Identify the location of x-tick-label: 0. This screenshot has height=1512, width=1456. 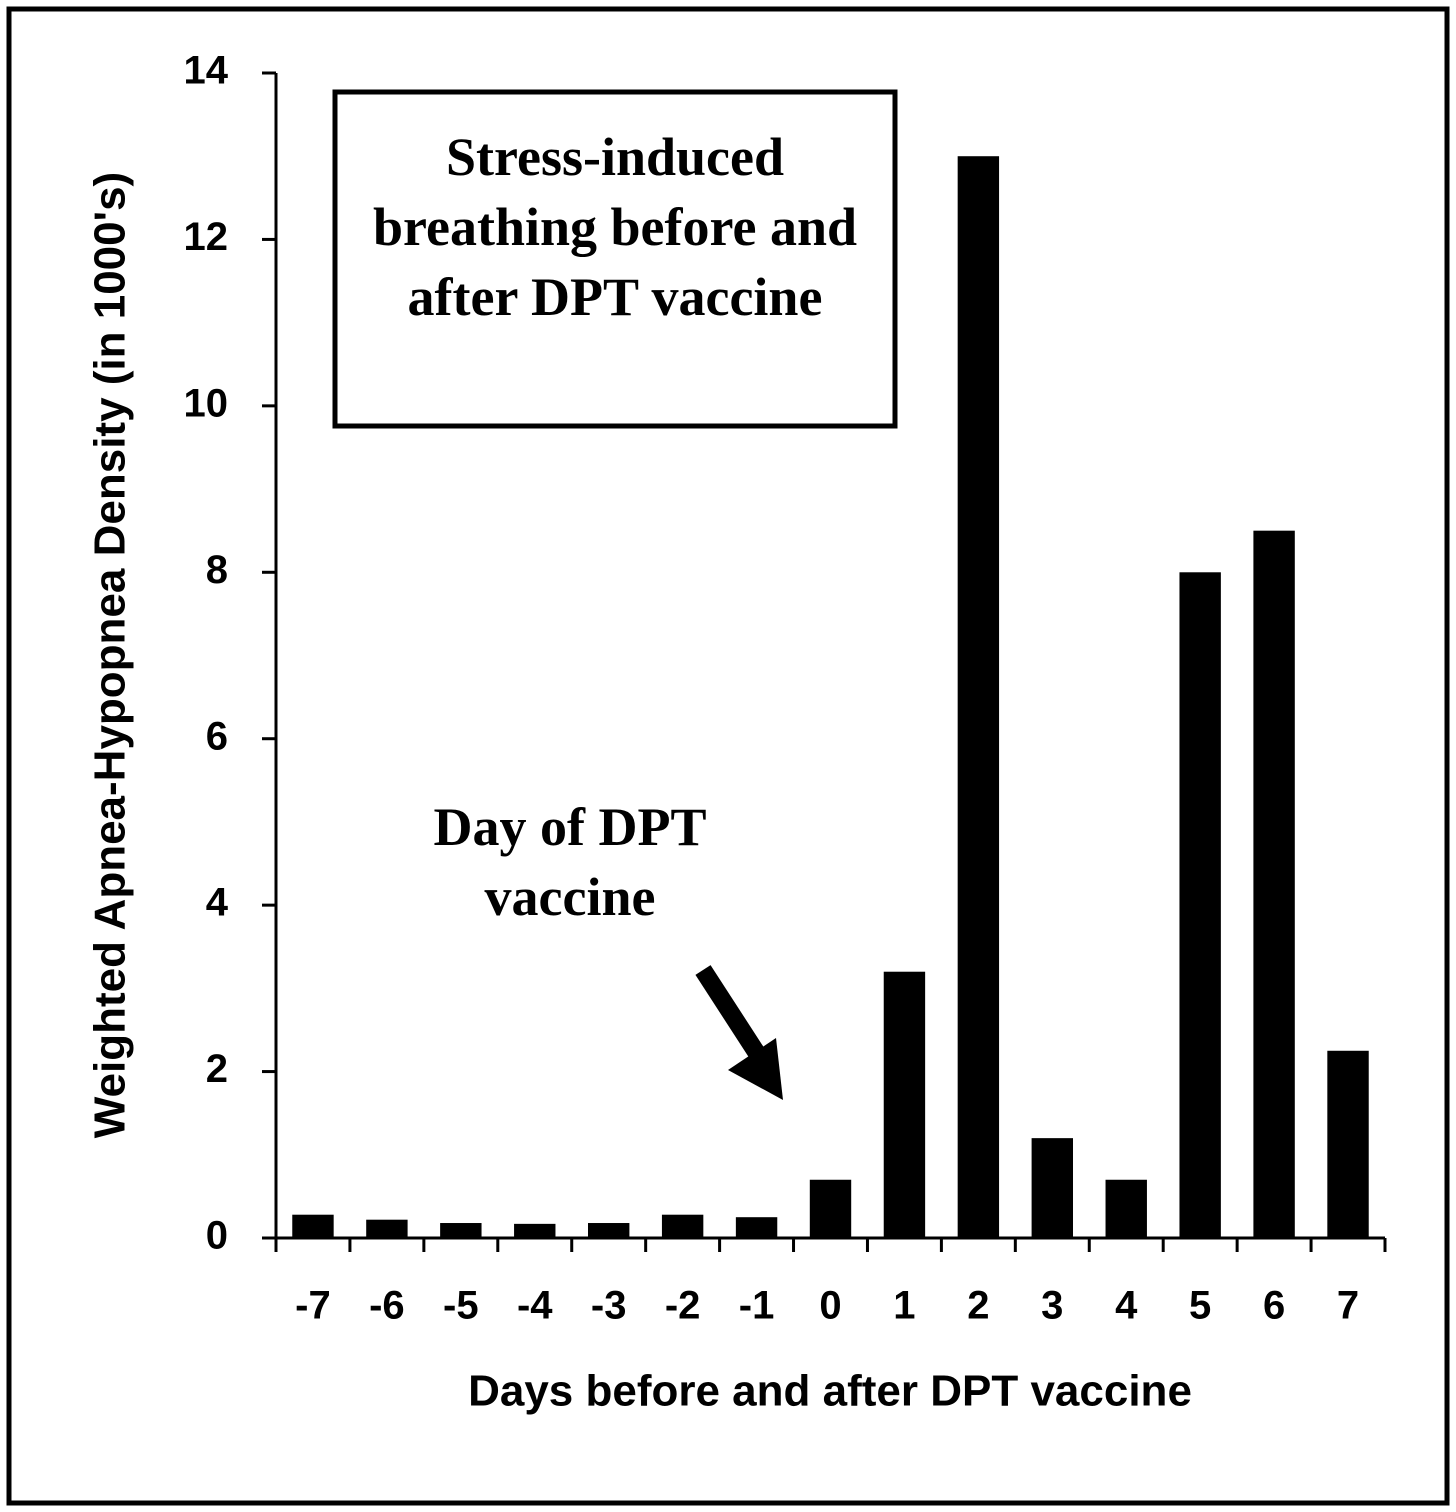
(830, 1306).